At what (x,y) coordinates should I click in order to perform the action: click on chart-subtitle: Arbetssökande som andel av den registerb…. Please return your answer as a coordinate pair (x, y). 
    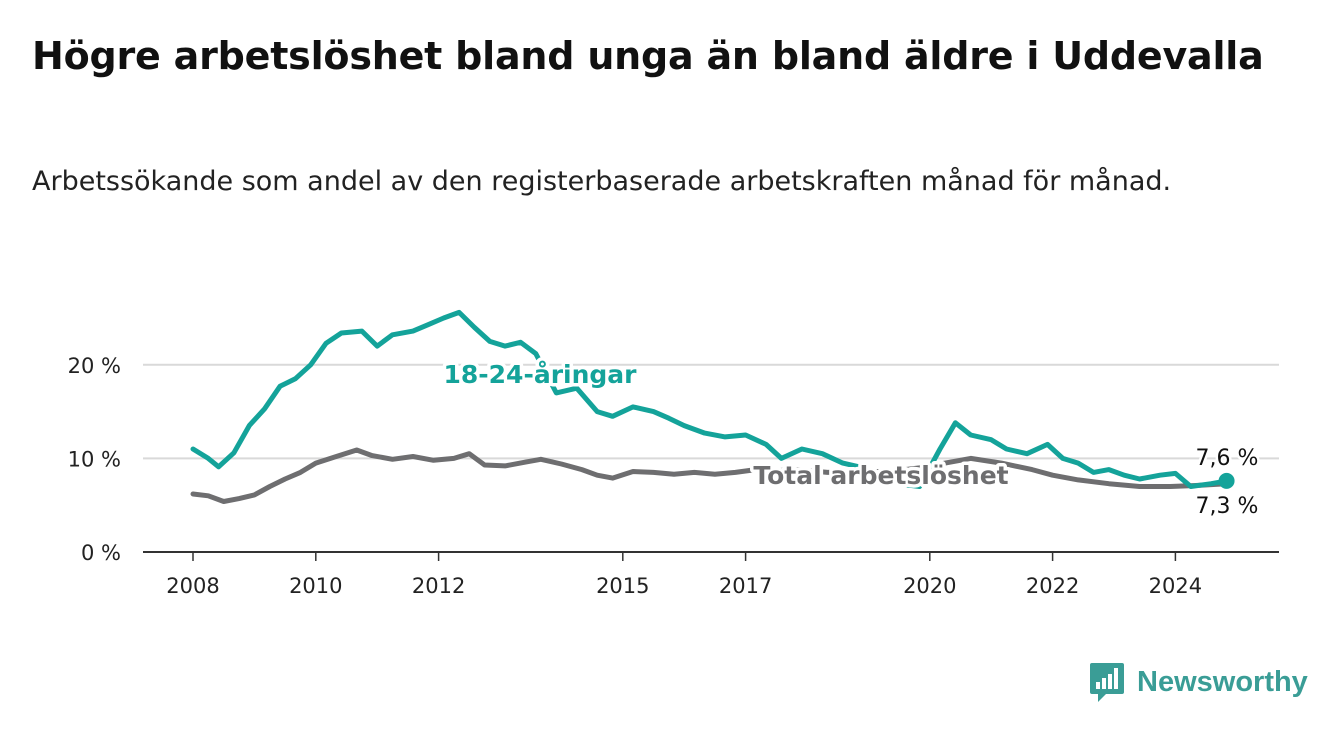
    Looking at the image, I should click on (602, 181).